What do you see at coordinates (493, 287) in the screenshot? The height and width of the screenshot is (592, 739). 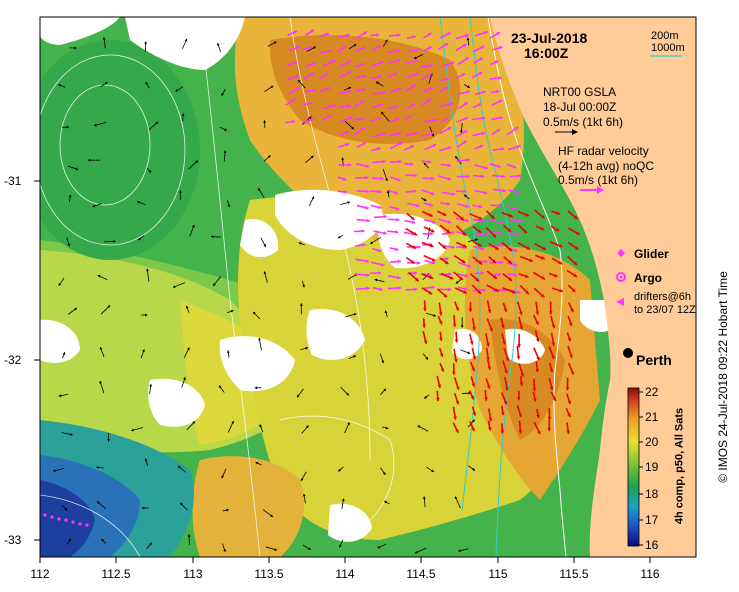 I see `isobath-1000m` at bounding box center [493, 287].